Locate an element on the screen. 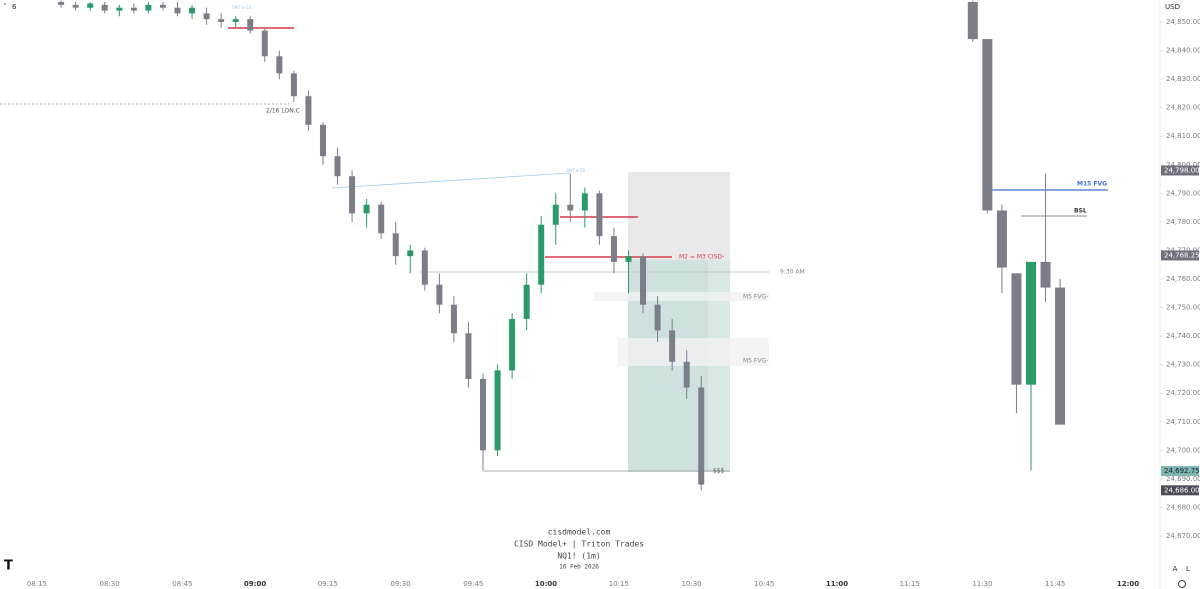  watermark: NQ1! (1m) is located at coordinates (578, 556).